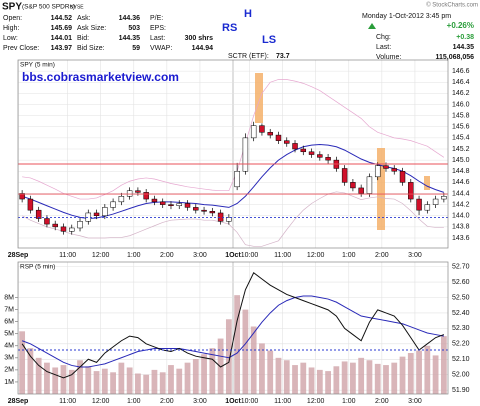  I want to click on quote-label: Prev Close:, so click(21, 48).